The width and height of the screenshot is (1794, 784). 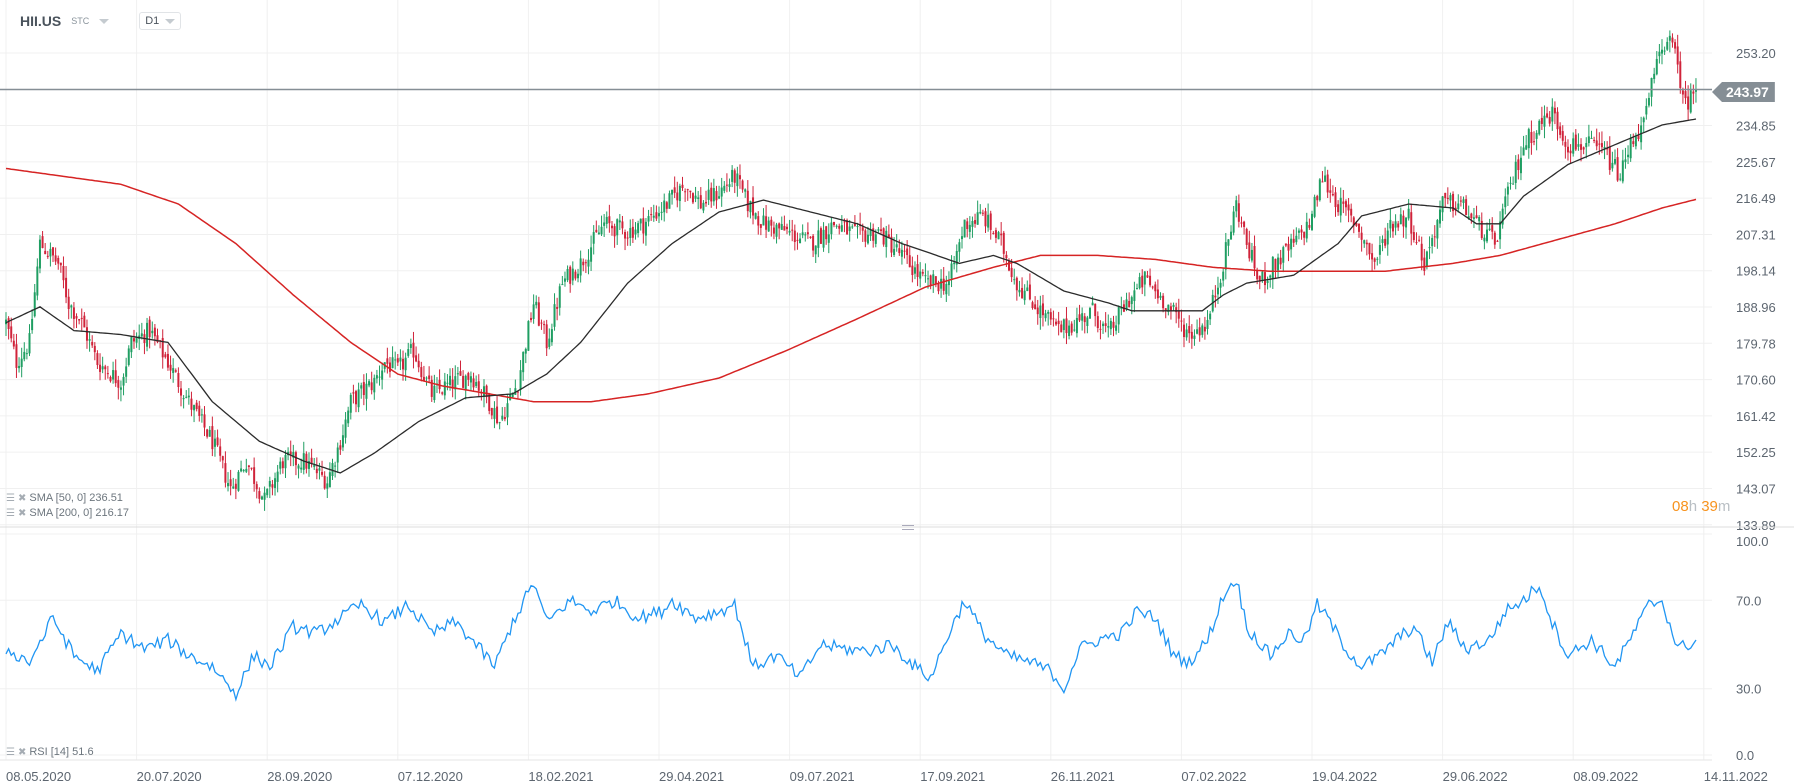 I want to click on timeframe-select: D1, so click(x=160, y=21).